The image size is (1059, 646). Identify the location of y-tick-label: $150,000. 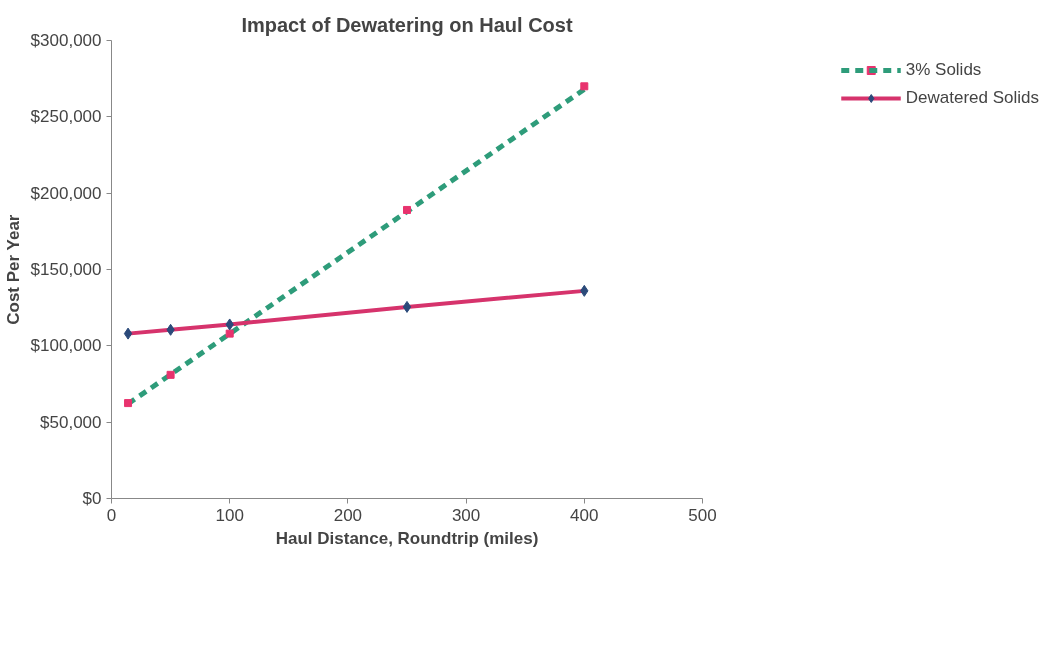
(66, 269).